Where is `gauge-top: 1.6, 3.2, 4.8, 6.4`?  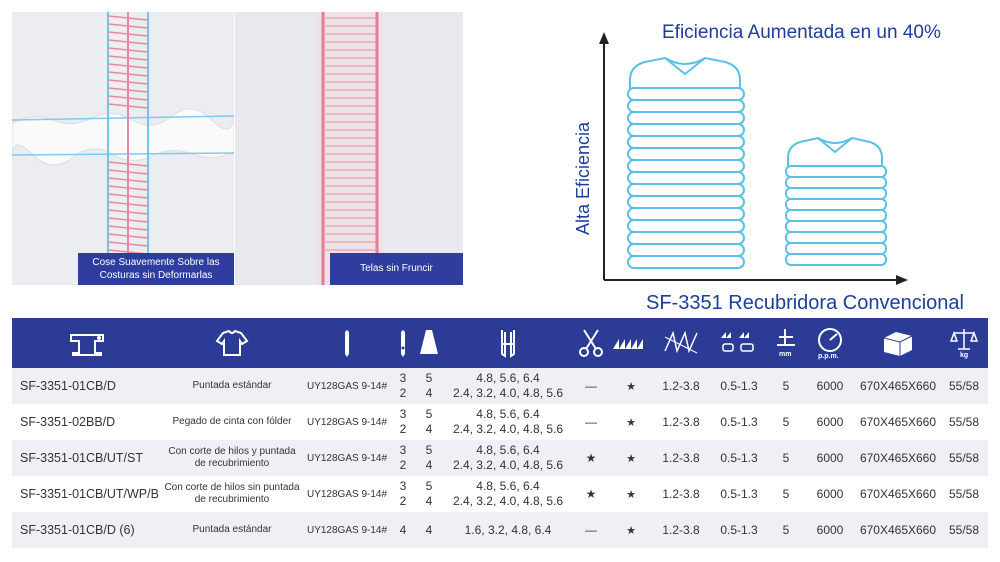 gauge-top: 1.6, 3.2, 4.8, 6.4 is located at coordinates (508, 529).